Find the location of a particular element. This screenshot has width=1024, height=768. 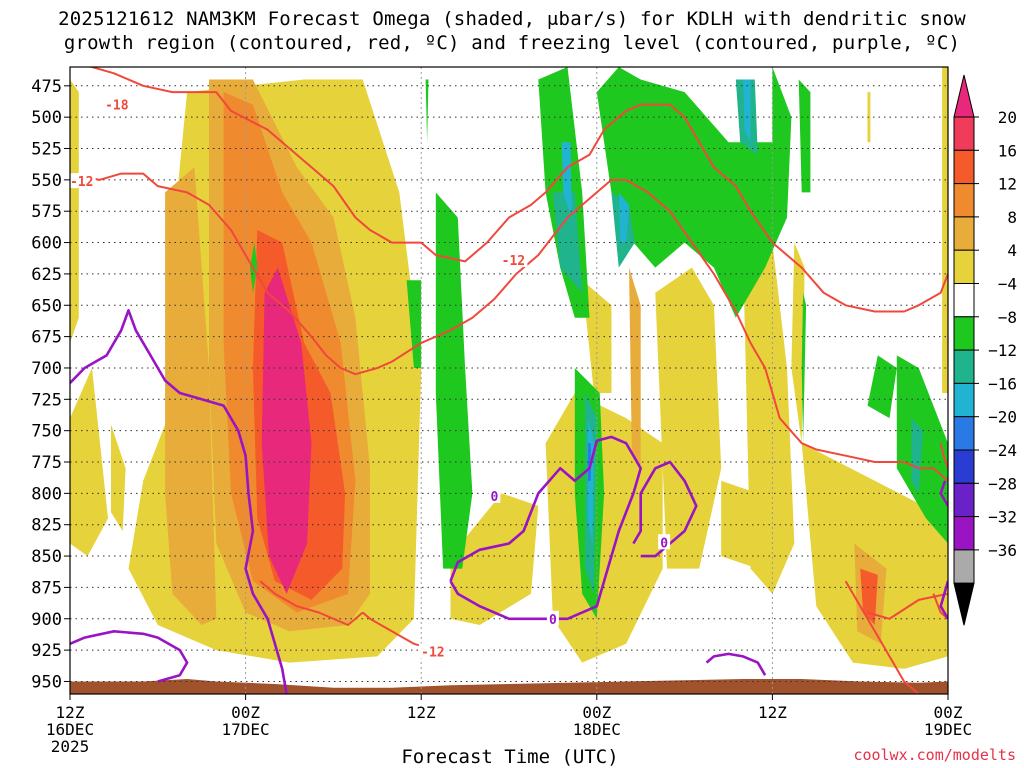

colorbar-label: 12 is located at coordinates (1007, 184).